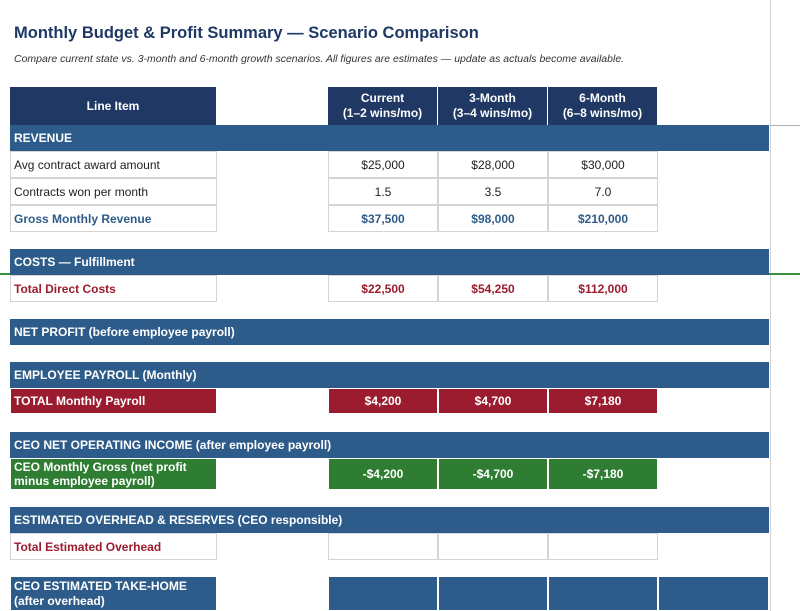  What do you see at coordinates (603, 288) in the screenshot?
I see `cell-direct-costs-6-month: $112,000` at bounding box center [603, 288].